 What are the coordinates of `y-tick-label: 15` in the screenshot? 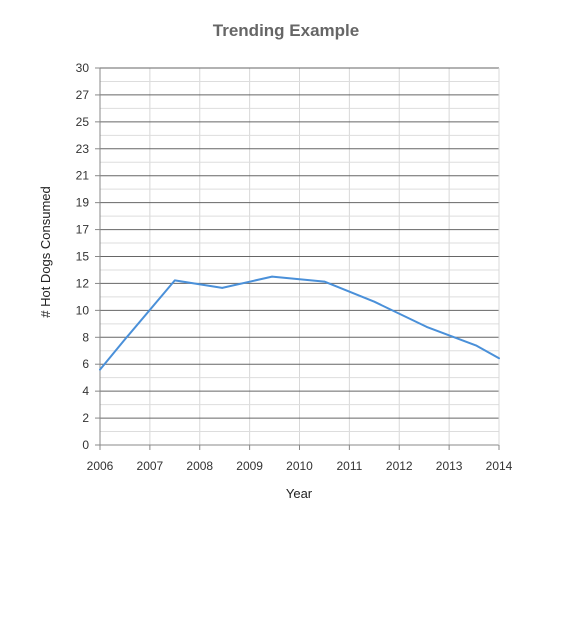 It's located at (83, 257).